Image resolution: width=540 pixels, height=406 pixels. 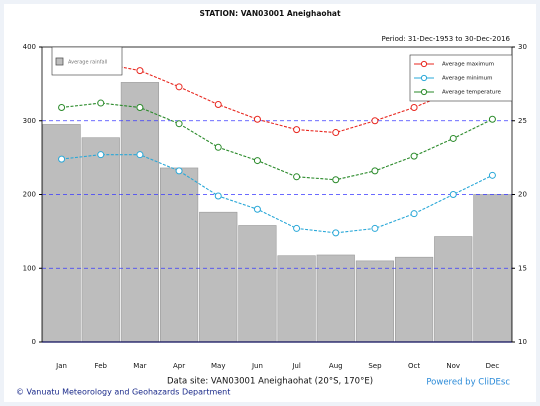 I want to click on x-tick-label: Mar, so click(x=139, y=366).